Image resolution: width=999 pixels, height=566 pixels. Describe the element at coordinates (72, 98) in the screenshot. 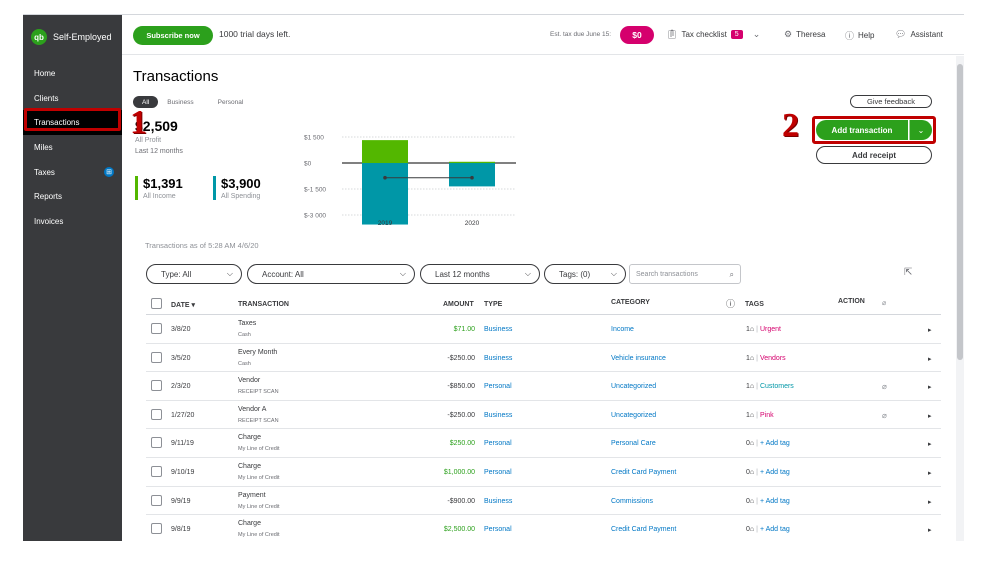

I see `sidebar-item-clients: Clients` at that location.